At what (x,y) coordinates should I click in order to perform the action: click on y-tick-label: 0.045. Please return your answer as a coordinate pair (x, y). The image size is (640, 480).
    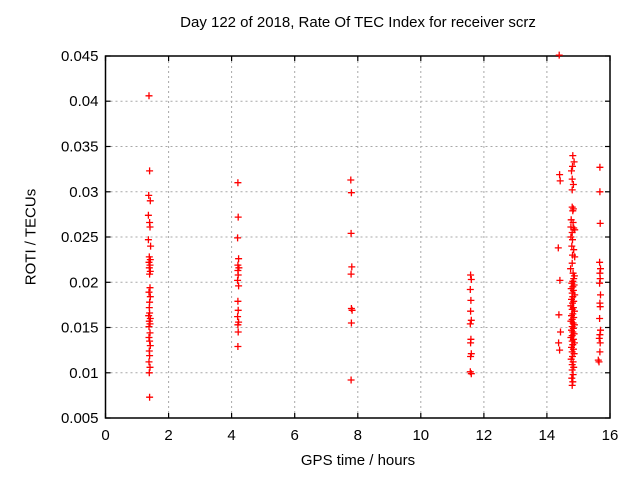
    Looking at the image, I should click on (80, 56).